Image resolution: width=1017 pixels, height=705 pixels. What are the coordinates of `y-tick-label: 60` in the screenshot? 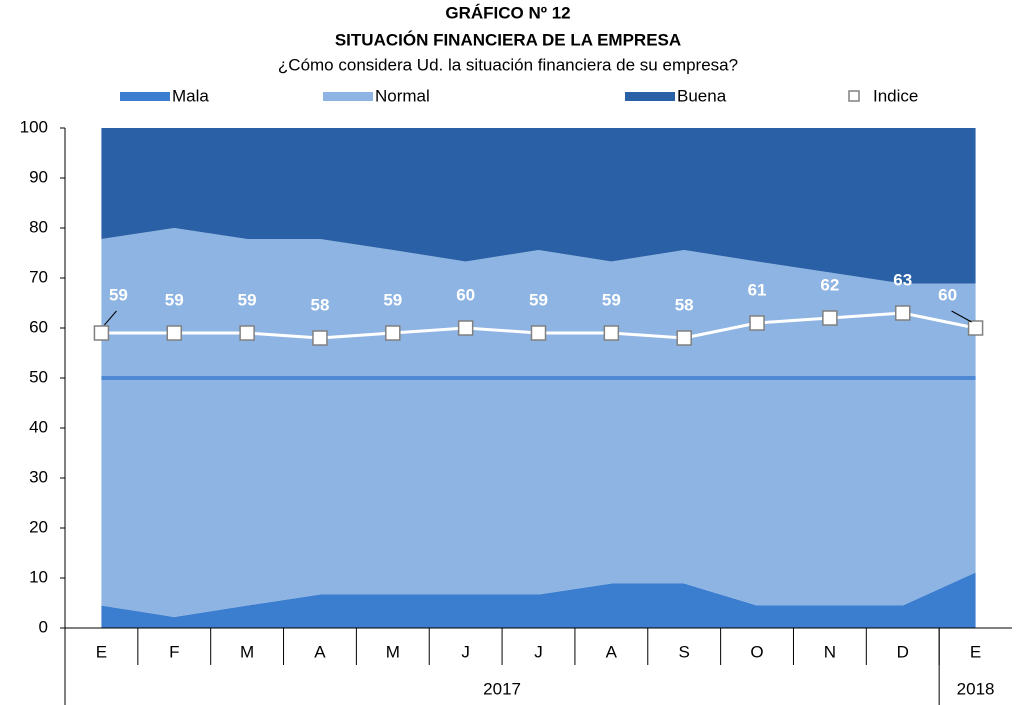 It's located at (38, 326).